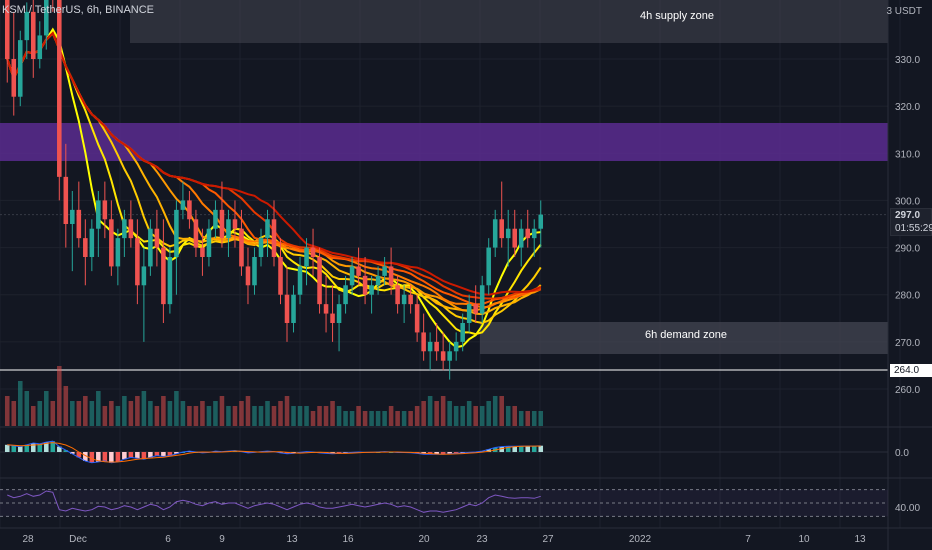  I want to click on price-axis-tick: 270.0, so click(907, 343).